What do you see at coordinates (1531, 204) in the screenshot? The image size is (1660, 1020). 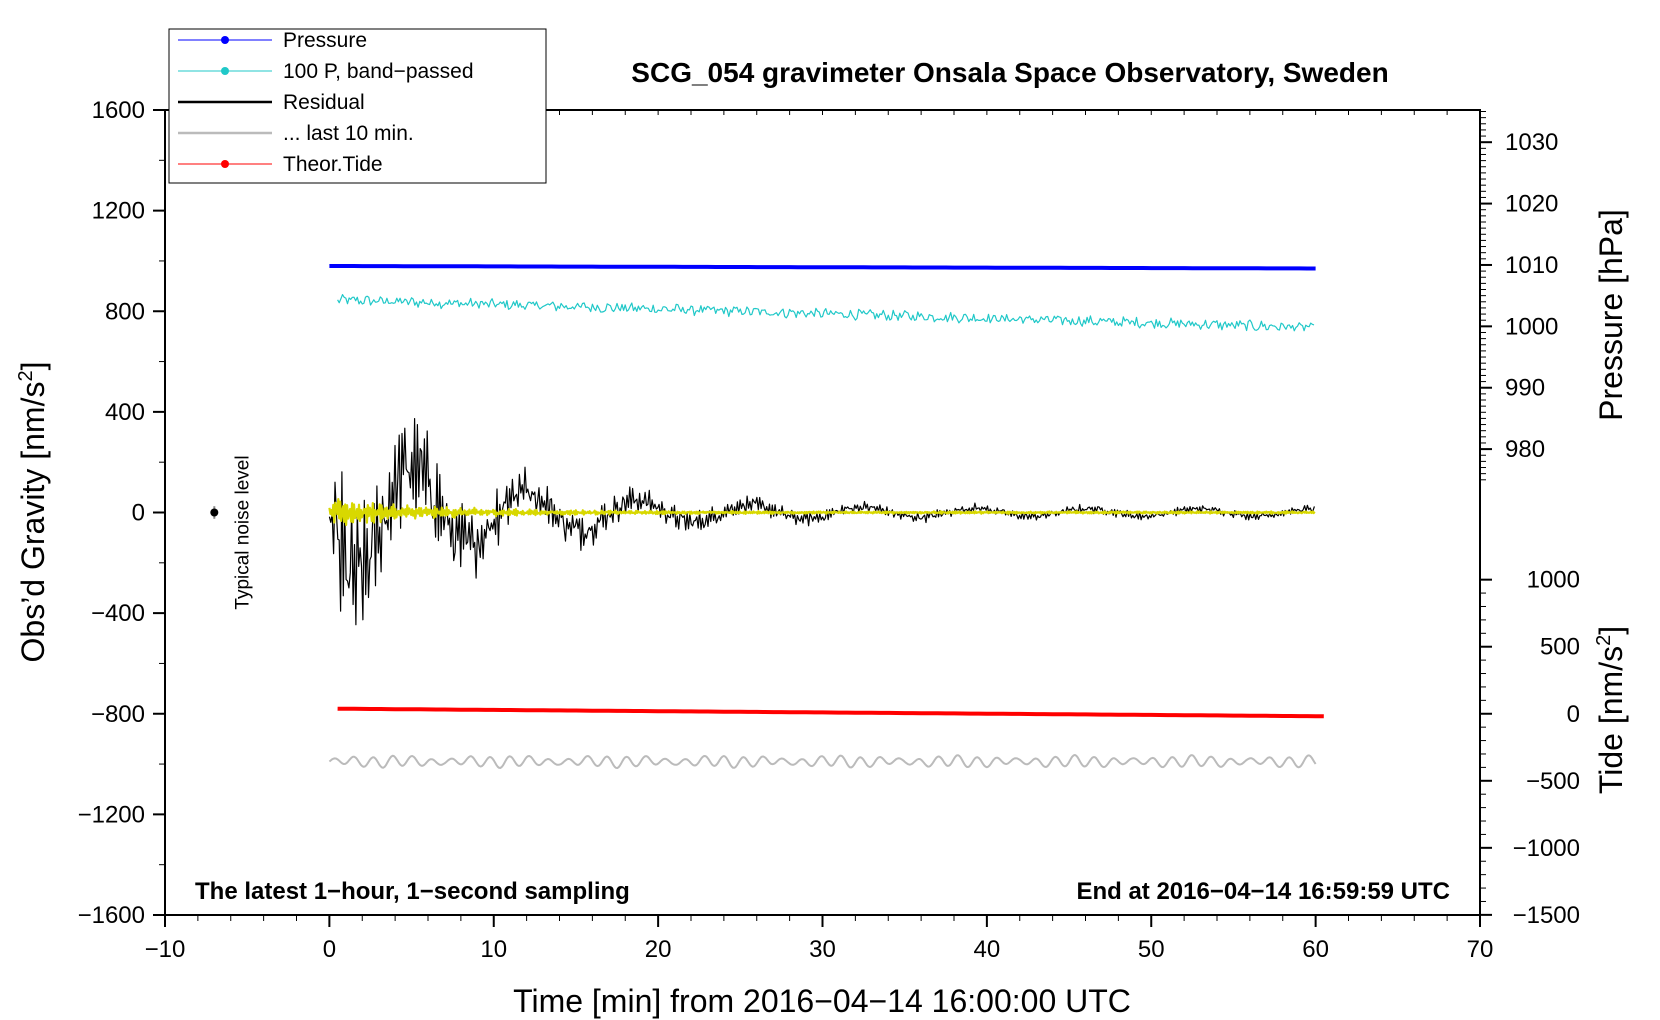 I see `pressure-tick-label: 1020` at bounding box center [1531, 204].